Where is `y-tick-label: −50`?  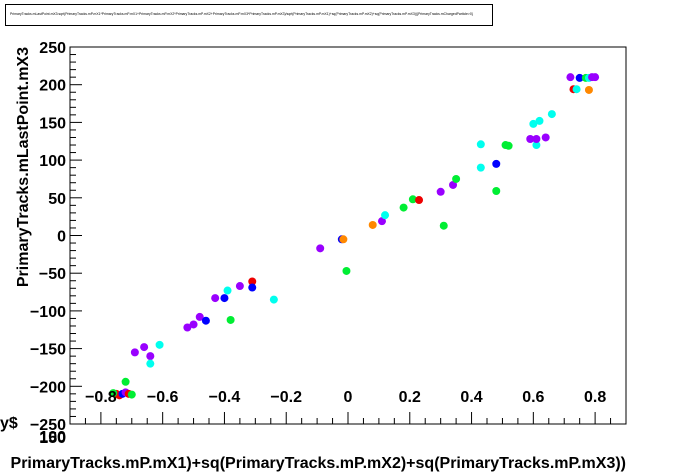
y-tick-label: −50 is located at coordinates (52, 274).